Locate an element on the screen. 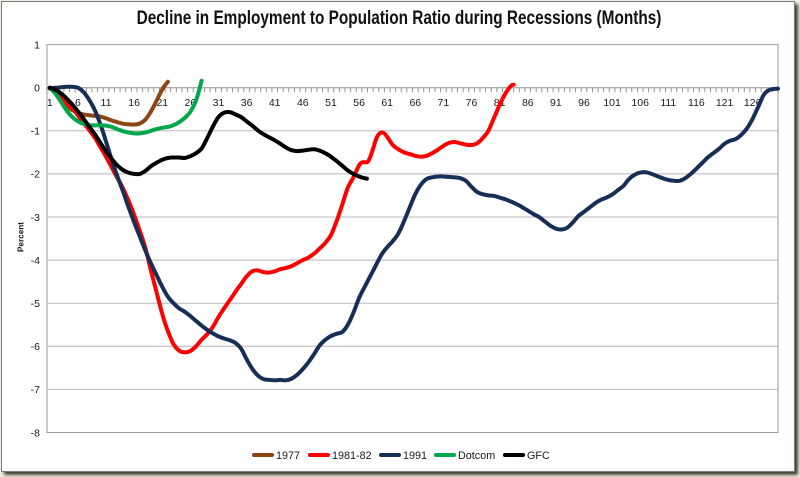 The height and width of the screenshot is (477, 800). svg-text: 101 is located at coordinates (612, 103).